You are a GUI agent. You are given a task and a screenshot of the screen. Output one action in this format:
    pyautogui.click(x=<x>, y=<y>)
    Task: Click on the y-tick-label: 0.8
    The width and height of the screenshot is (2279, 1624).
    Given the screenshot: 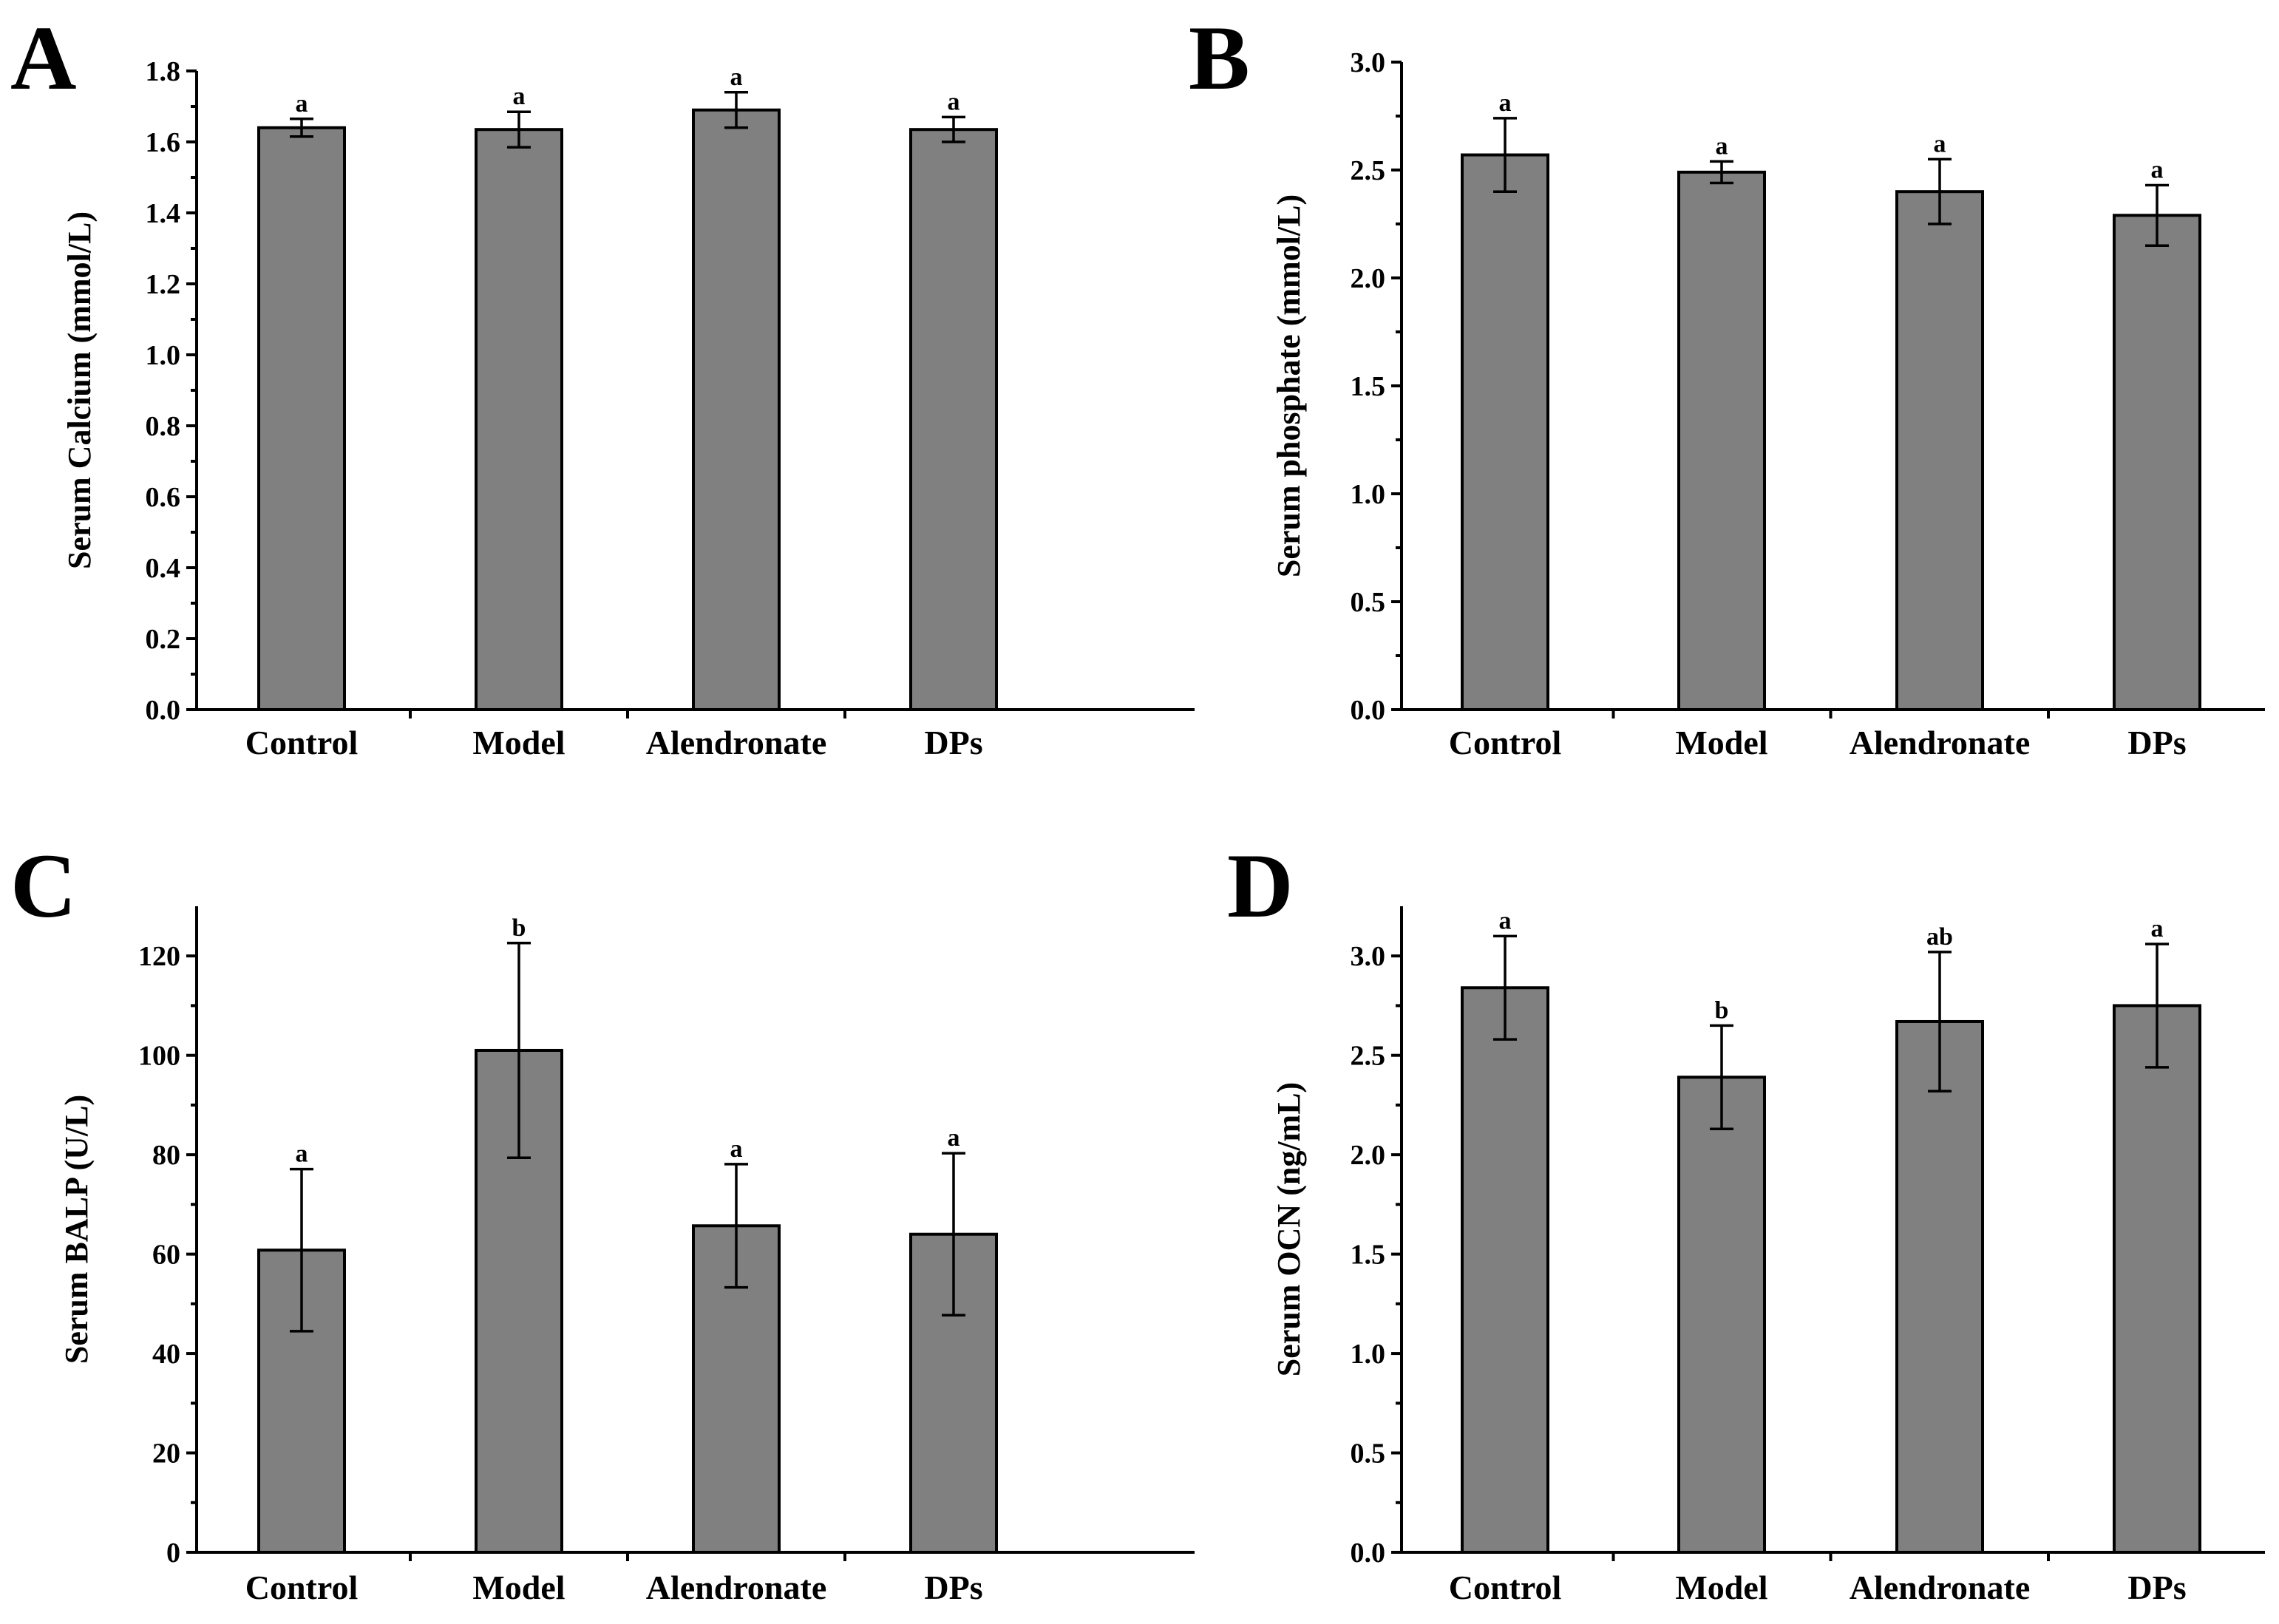 What is the action you would take?
    pyautogui.click(x=163, y=426)
    